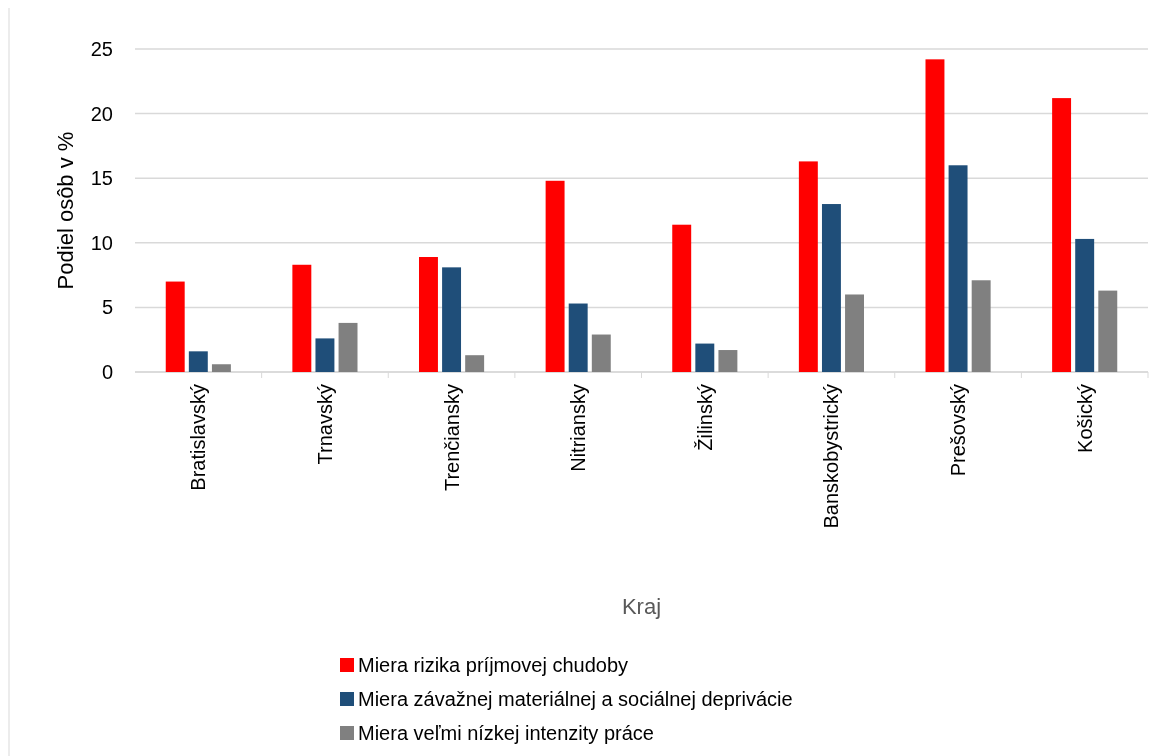 This screenshot has height=756, width=1170. I want to click on y-tick-label: 20, so click(101, 113).